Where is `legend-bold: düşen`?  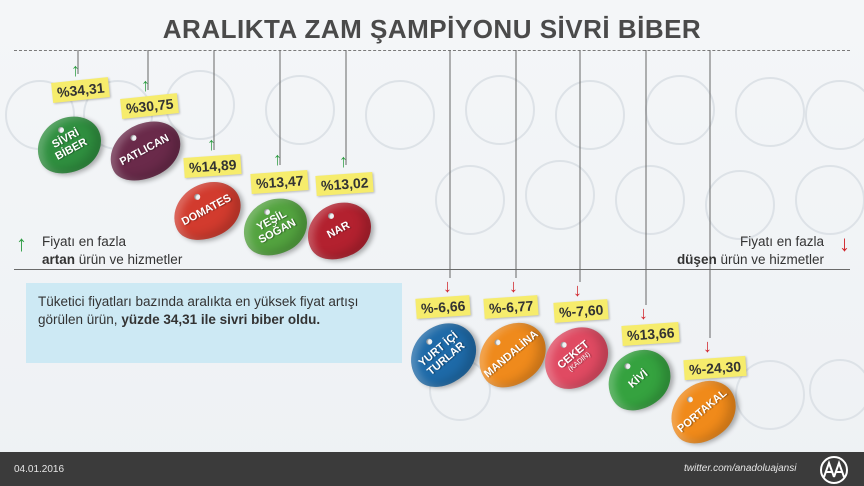 legend-bold: düşen is located at coordinates (696, 259).